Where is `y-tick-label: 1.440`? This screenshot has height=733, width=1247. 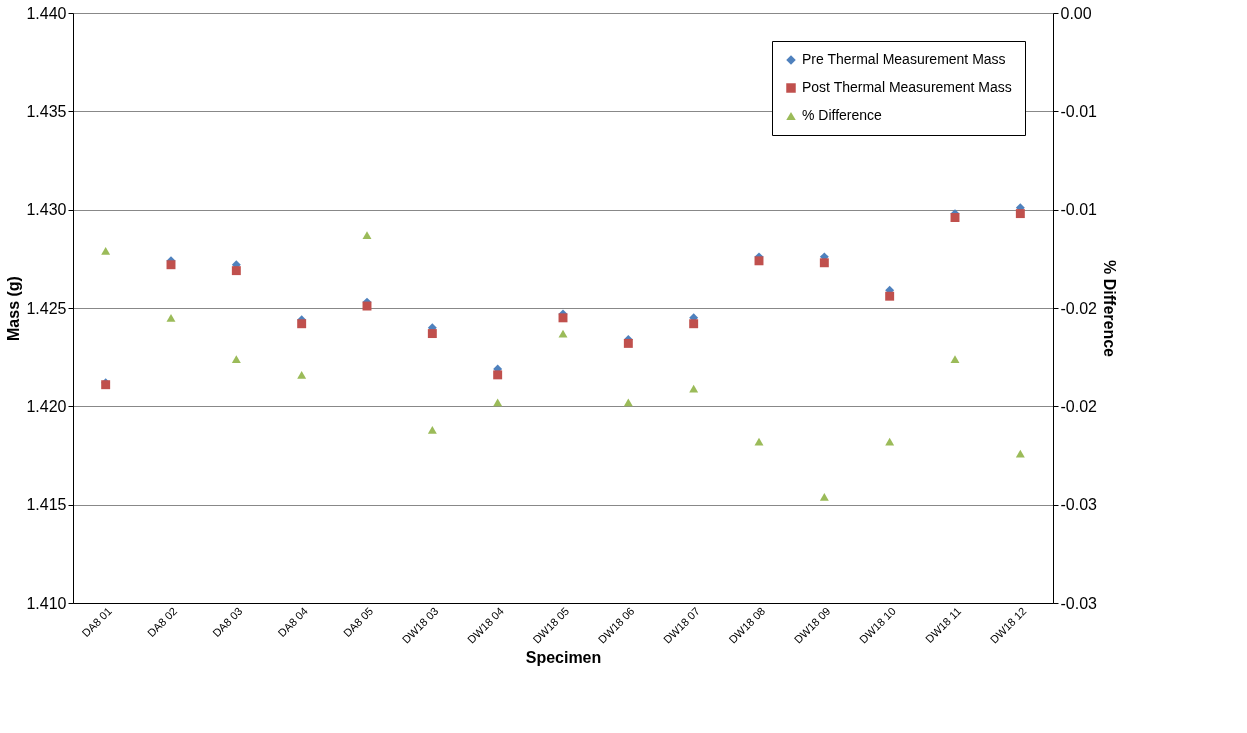
y-tick-label: 1.440 is located at coordinates (46, 13).